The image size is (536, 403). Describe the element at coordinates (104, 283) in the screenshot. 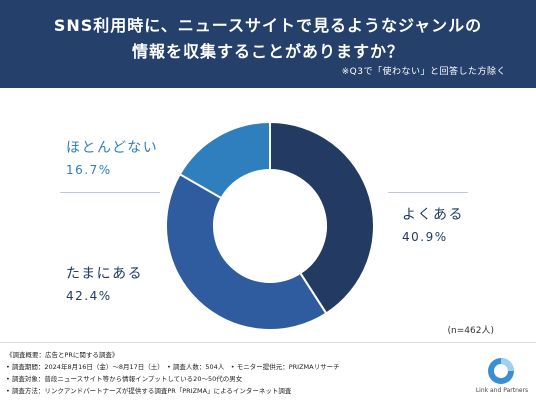

I see `label-tama: たまにある 42.4%` at that location.